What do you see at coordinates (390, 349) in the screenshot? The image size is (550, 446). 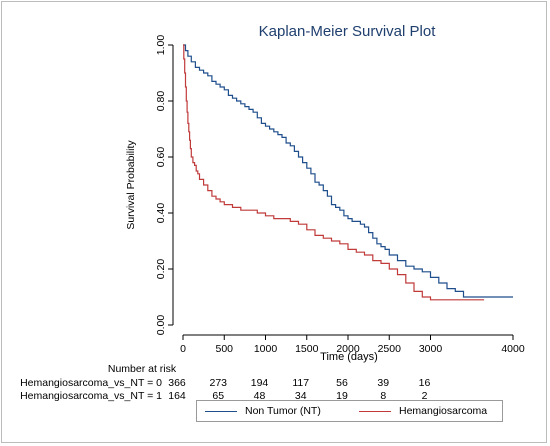 I see `x-tick-label: 2500` at bounding box center [390, 349].